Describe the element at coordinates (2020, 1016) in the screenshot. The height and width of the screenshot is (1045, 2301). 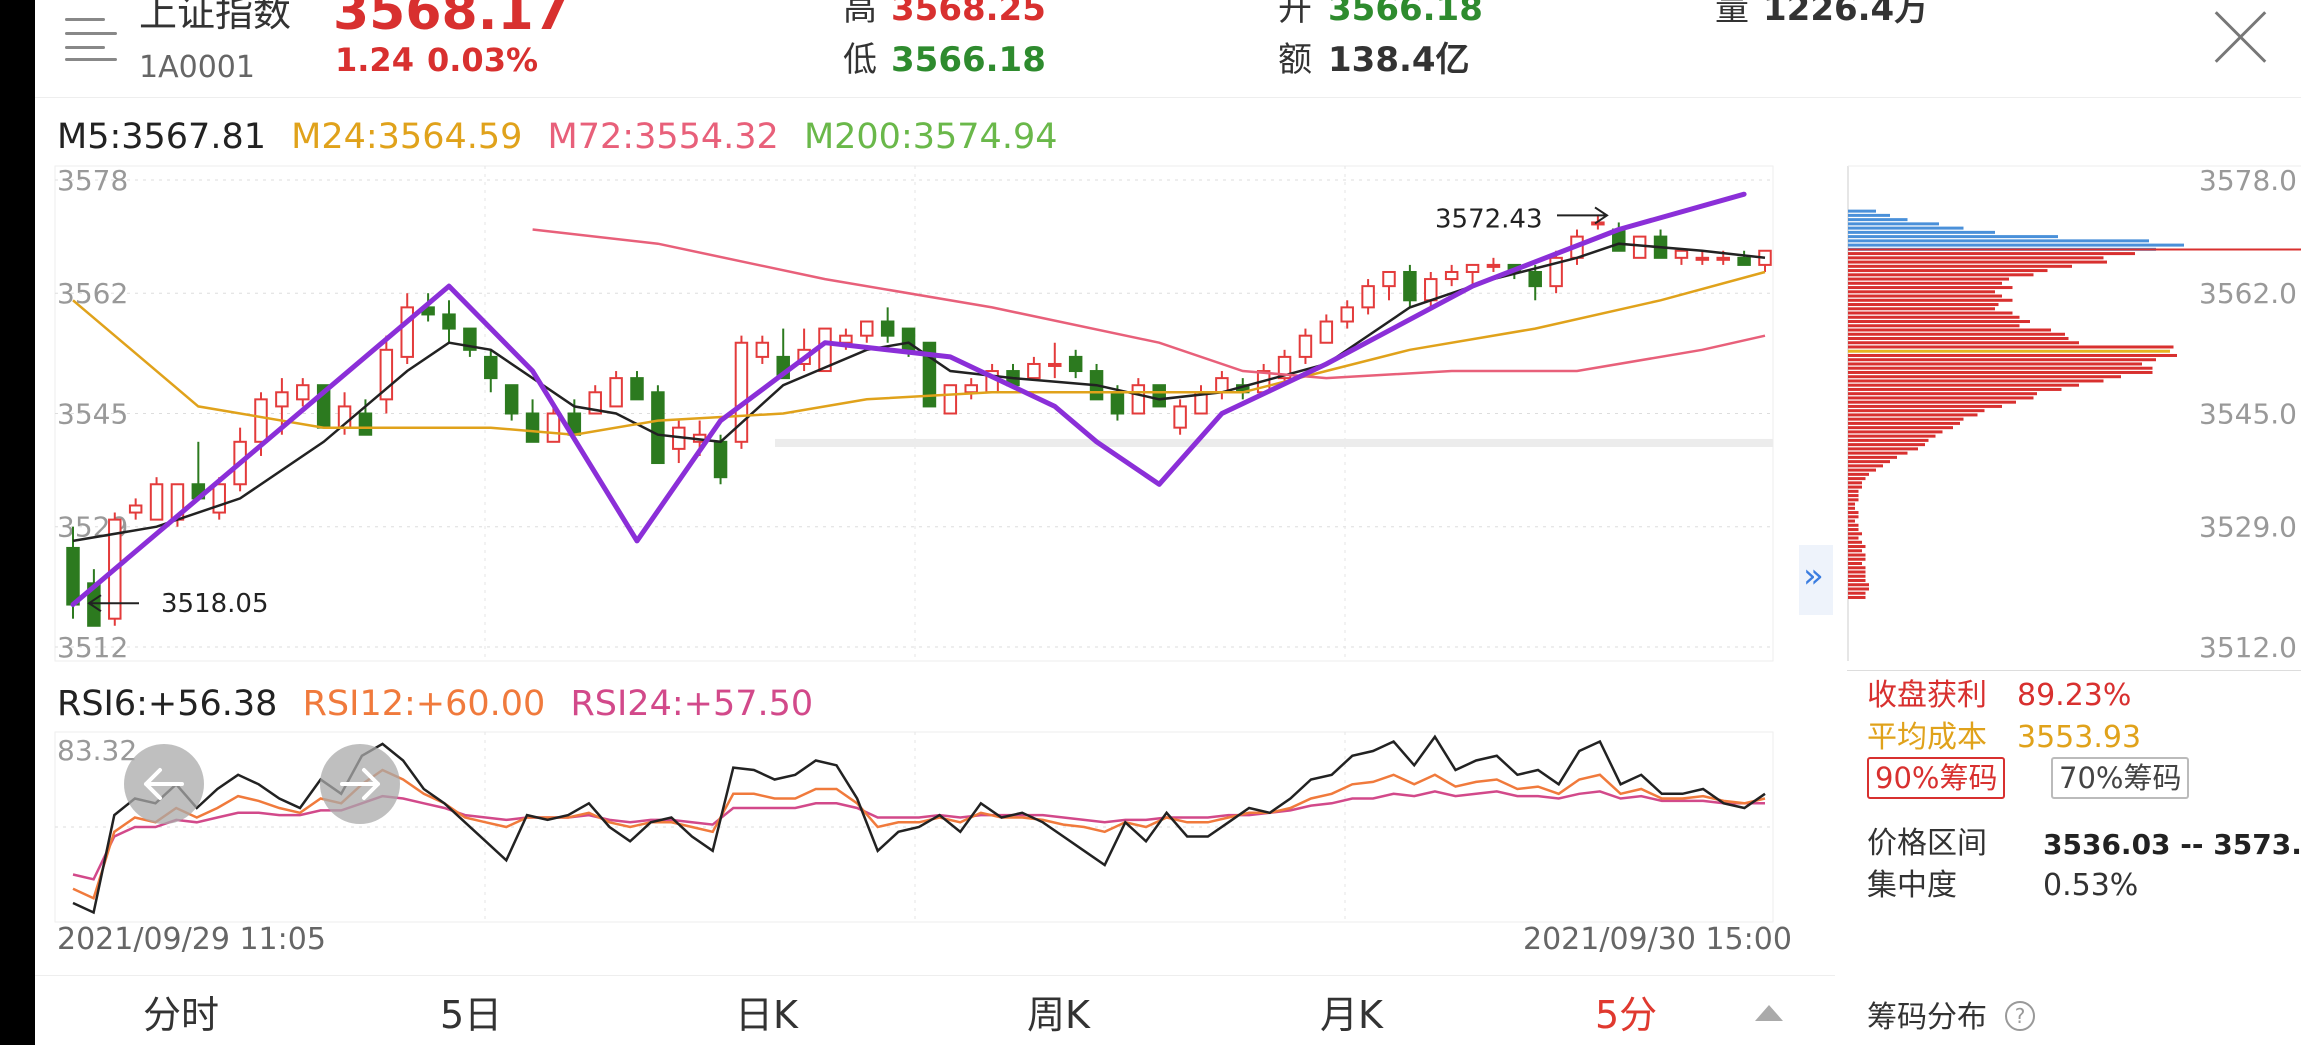
I see `help-icon: ?` at that location.